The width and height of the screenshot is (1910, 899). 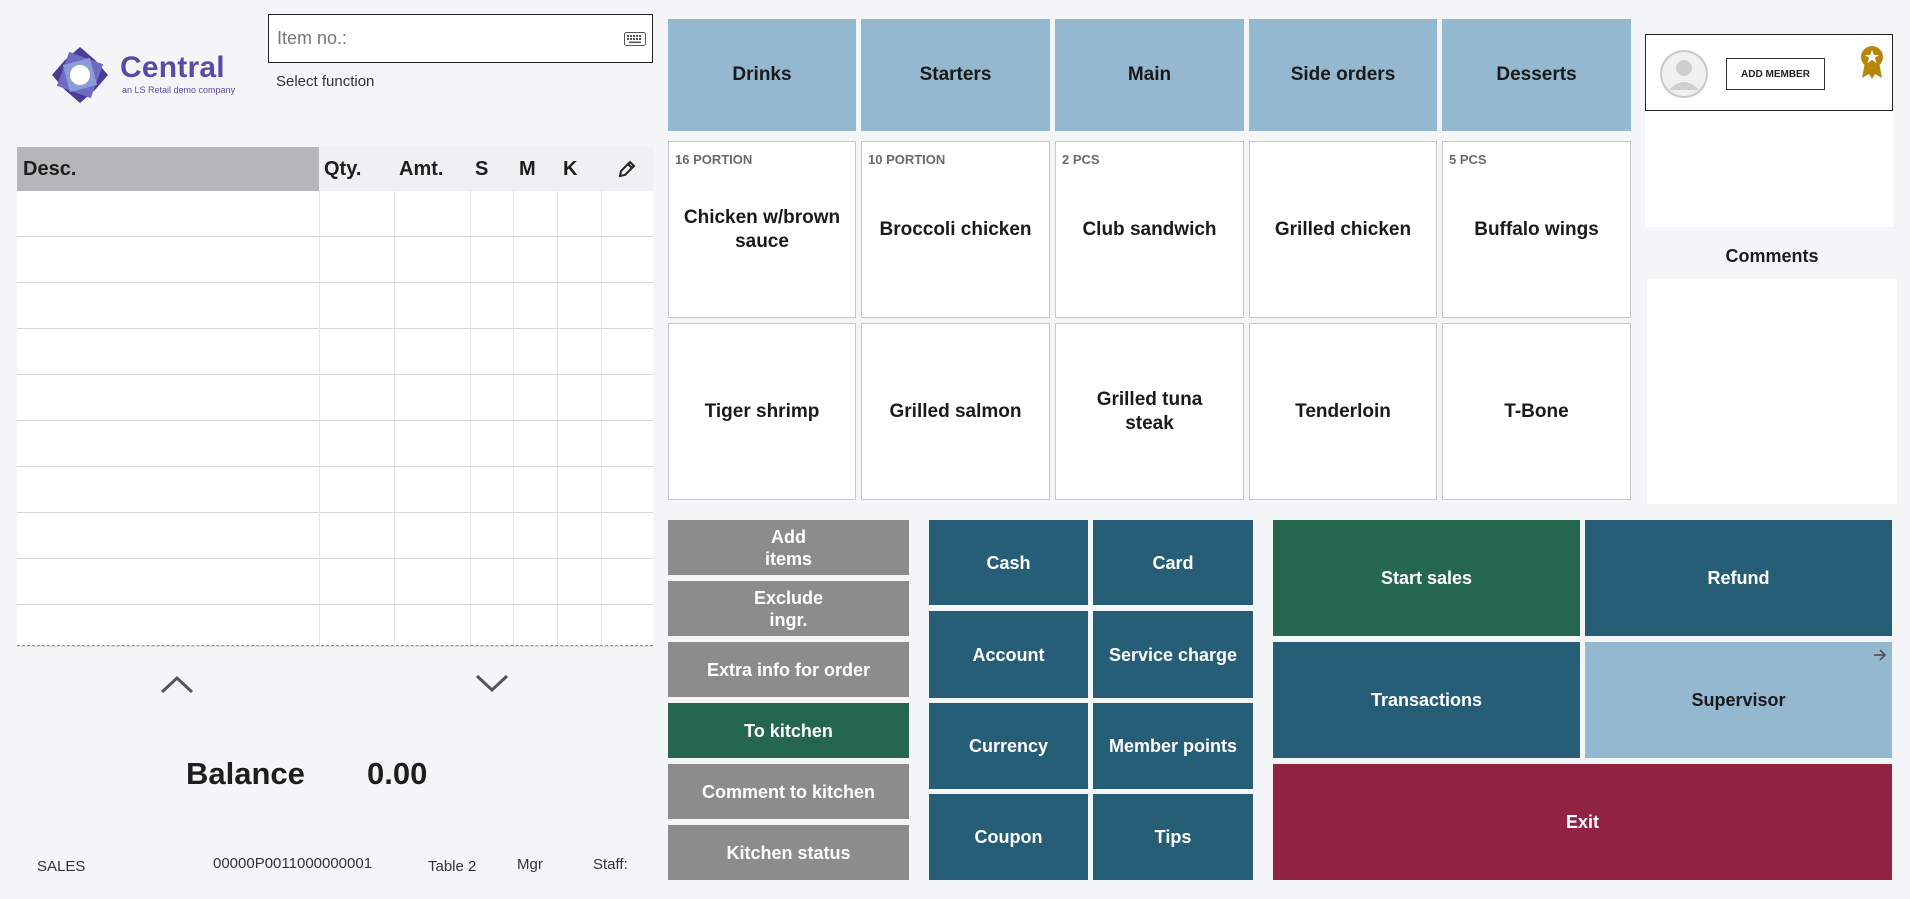 What do you see at coordinates (245, 773) in the screenshot?
I see `balance-label: Balance` at bounding box center [245, 773].